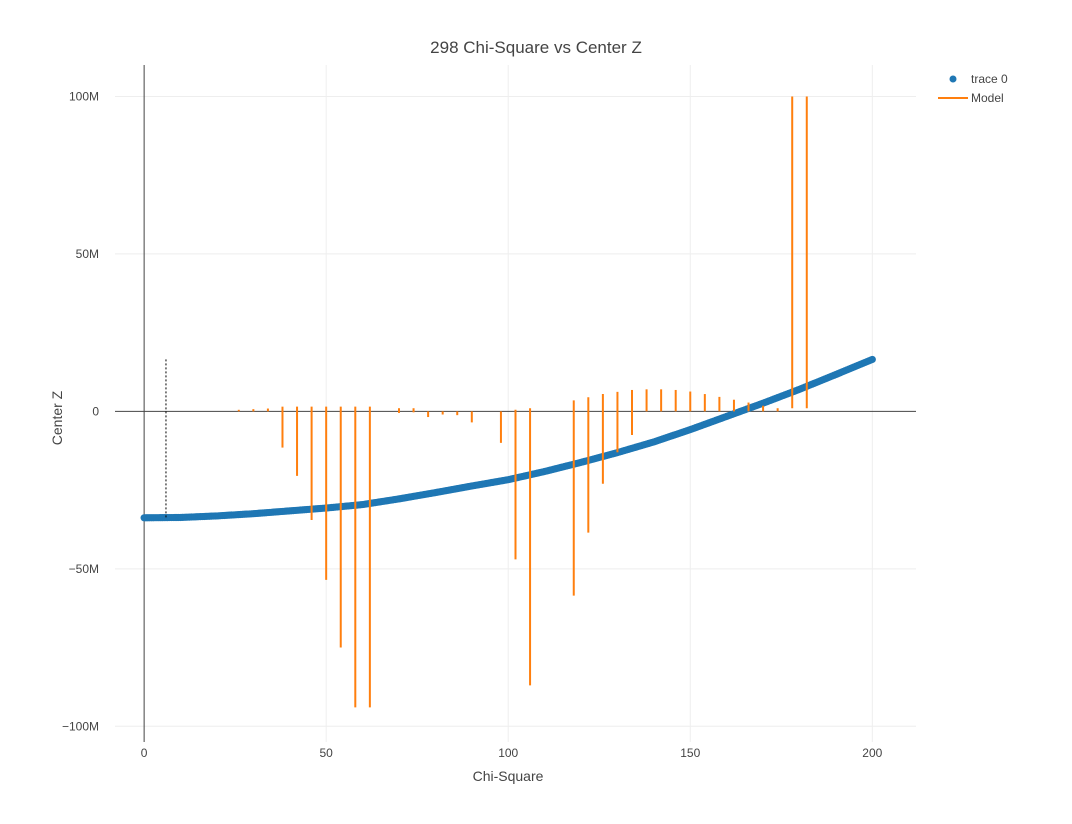 Image resolution: width=1072 pixels, height=824 pixels. I want to click on y-tick-label: −100M, so click(80, 726).